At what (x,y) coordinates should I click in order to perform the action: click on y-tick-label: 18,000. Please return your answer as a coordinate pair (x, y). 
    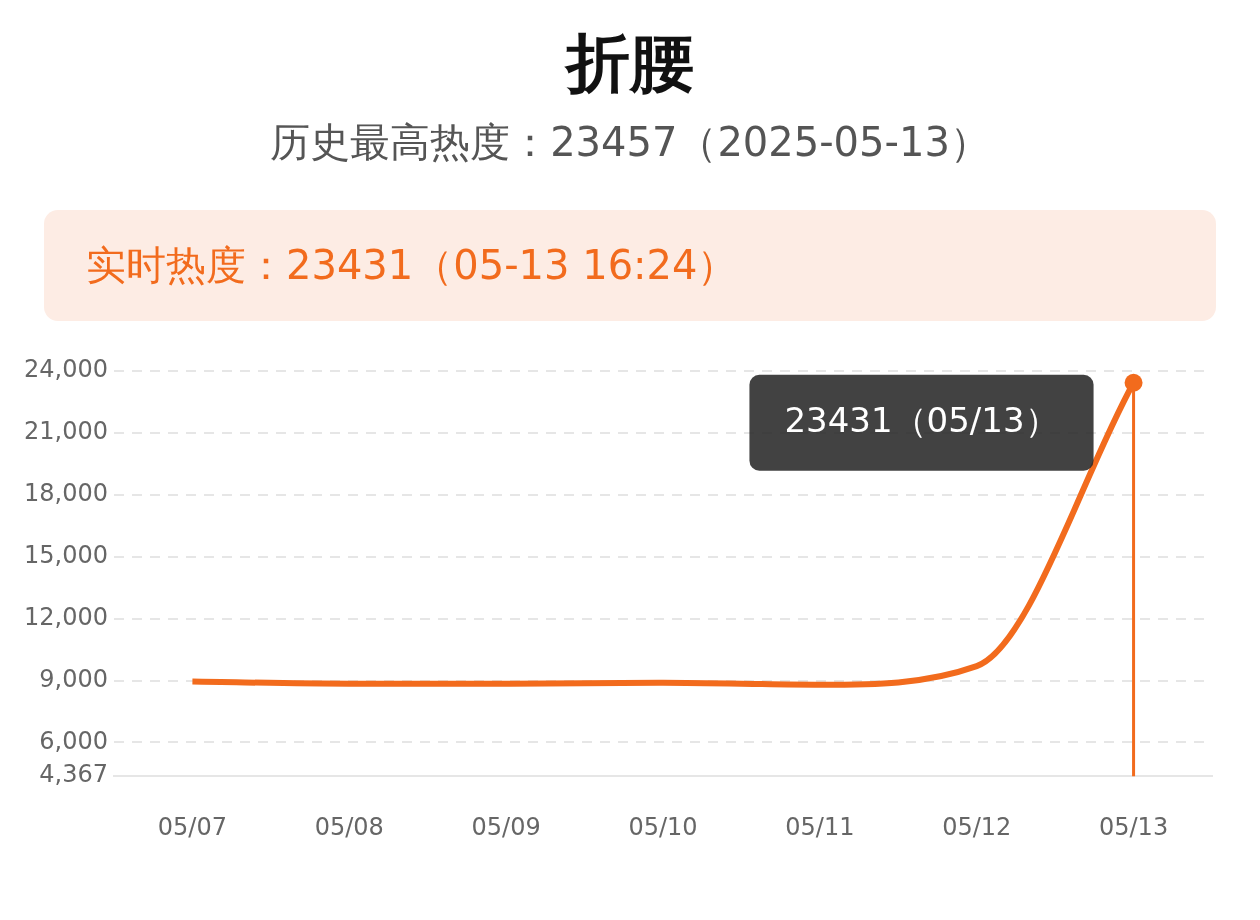
    Looking at the image, I should click on (65, 493).